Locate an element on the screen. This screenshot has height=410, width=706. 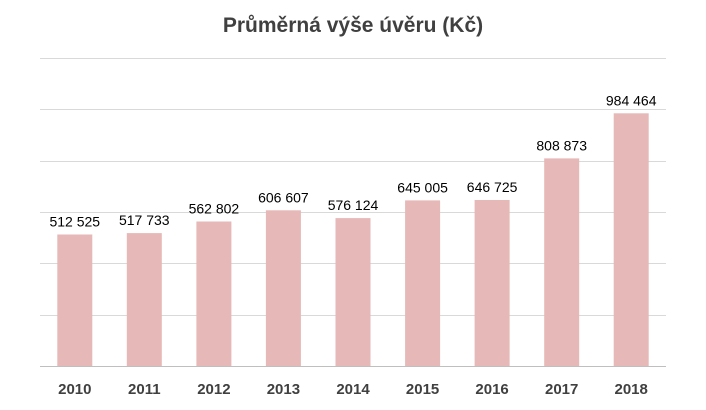
x-tick-labels: 2010 2011 2012 2013 2014 2015 2016 2017 2018 is located at coordinates (353, 389).